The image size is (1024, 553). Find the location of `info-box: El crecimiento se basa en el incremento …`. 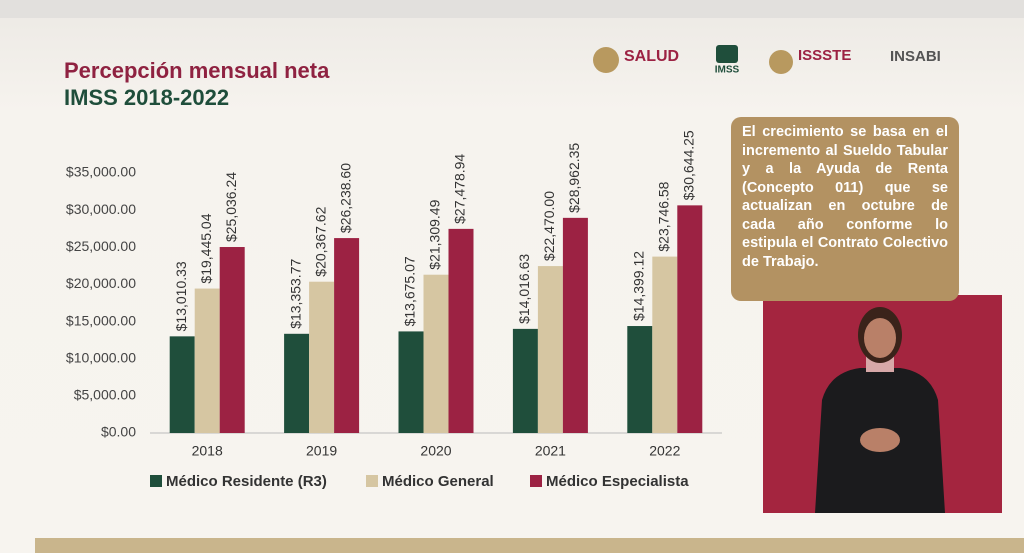

info-box: El crecimiento se basa en el incremento … is located at coordinates (845, 209).